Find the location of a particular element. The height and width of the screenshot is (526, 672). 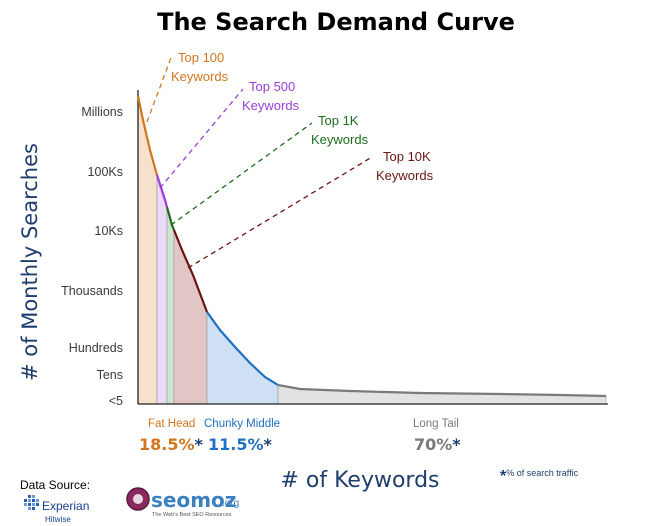

seomoz-logo-tagline: The Web's Best SEO Resources is located at coordinates (192, 515).